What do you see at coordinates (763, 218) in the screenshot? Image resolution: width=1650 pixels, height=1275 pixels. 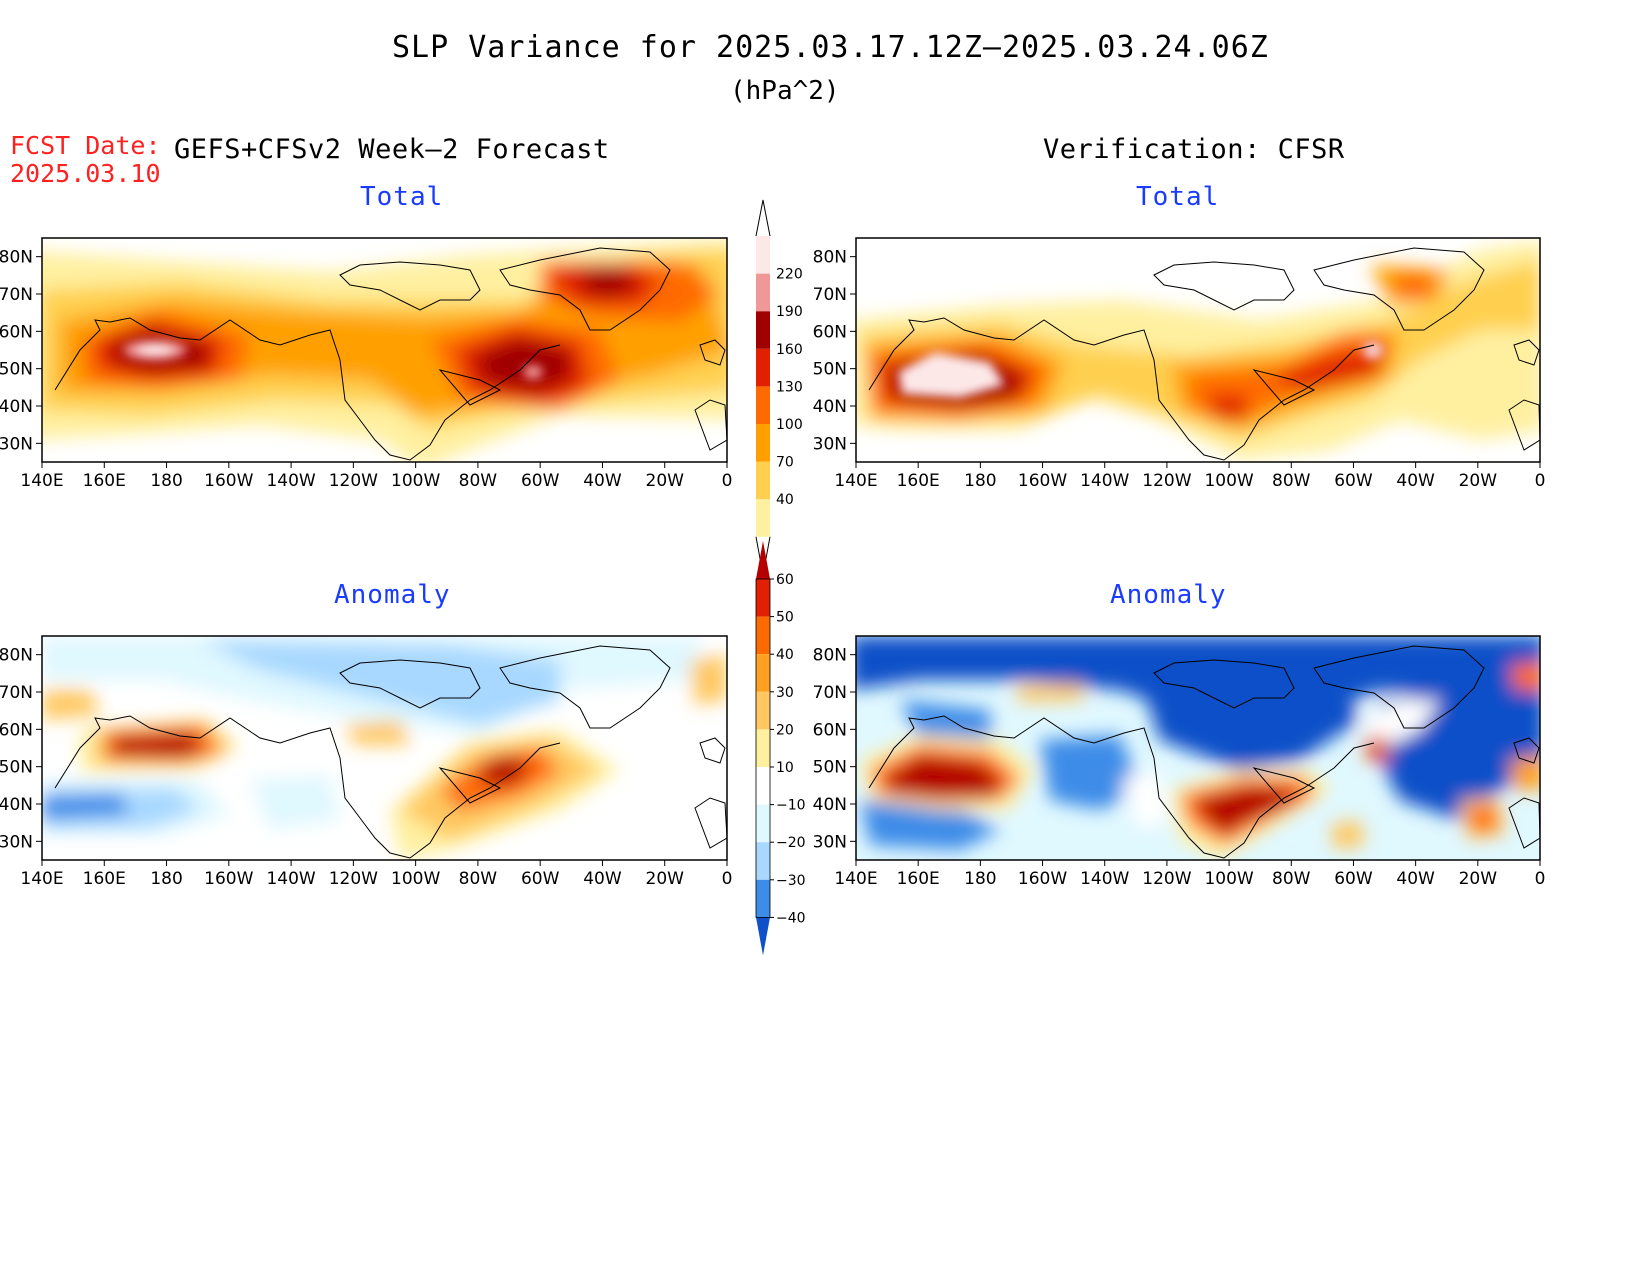 I see `colorbar-total-top-cap` at bounding box center [763, 218].